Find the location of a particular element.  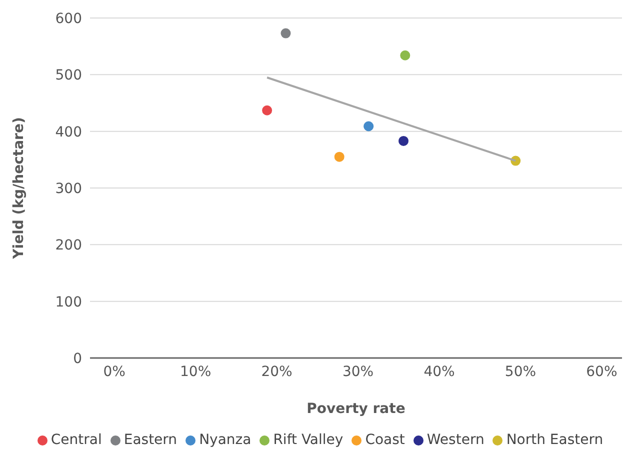

y-tick-label: 200 is located at coordinates (68, 246).